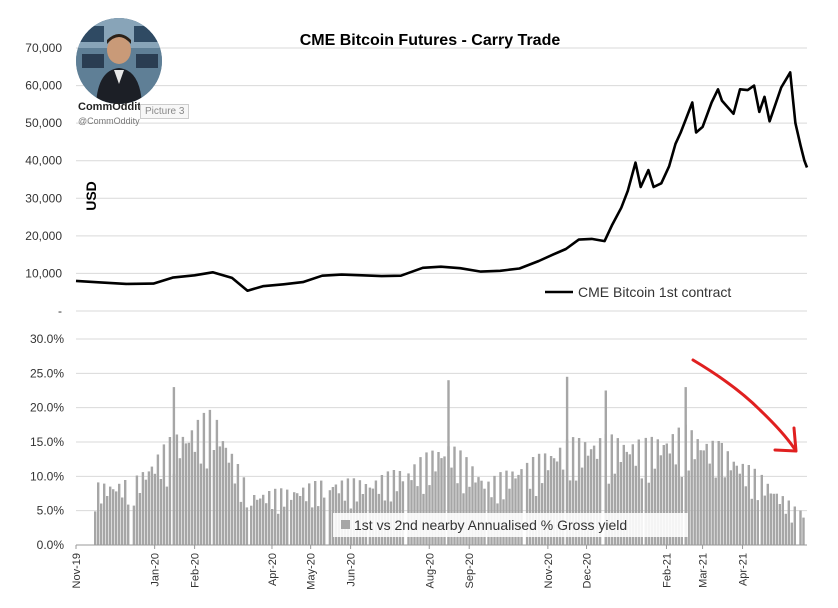 The height and width of the screenshot is (608, 838). What do you see at coordinates (47, 339) in the screenshot?
I see `lower-y-tick-label: 30.0%` at bounding box center [47, 339].